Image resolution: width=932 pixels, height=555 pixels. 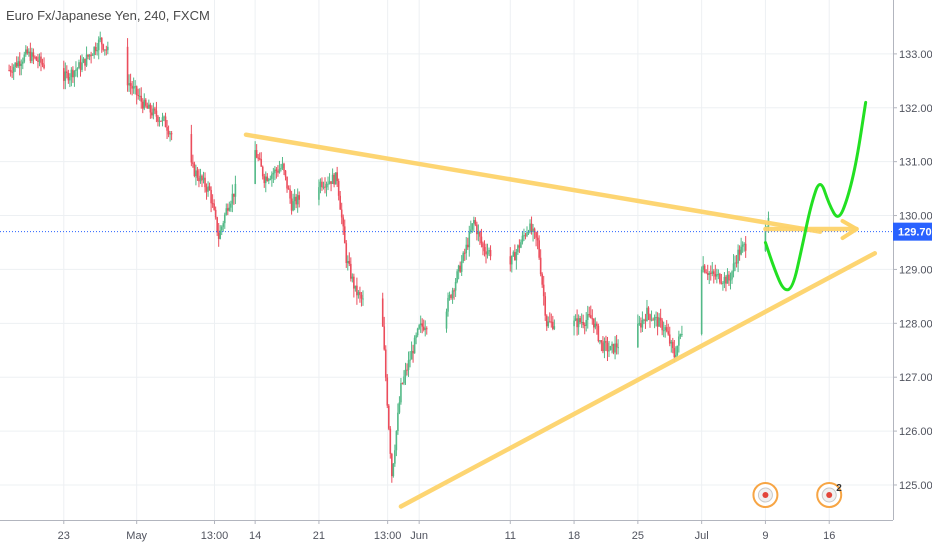 I want to click on current-price-label: 129.701, so click(x=915, y=233).